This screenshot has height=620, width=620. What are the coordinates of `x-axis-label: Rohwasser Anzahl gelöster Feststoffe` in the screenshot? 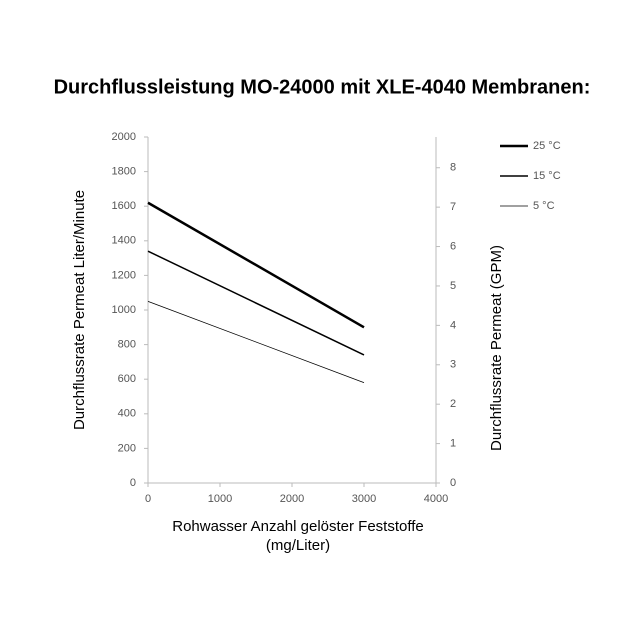 It's located at (298, 526).